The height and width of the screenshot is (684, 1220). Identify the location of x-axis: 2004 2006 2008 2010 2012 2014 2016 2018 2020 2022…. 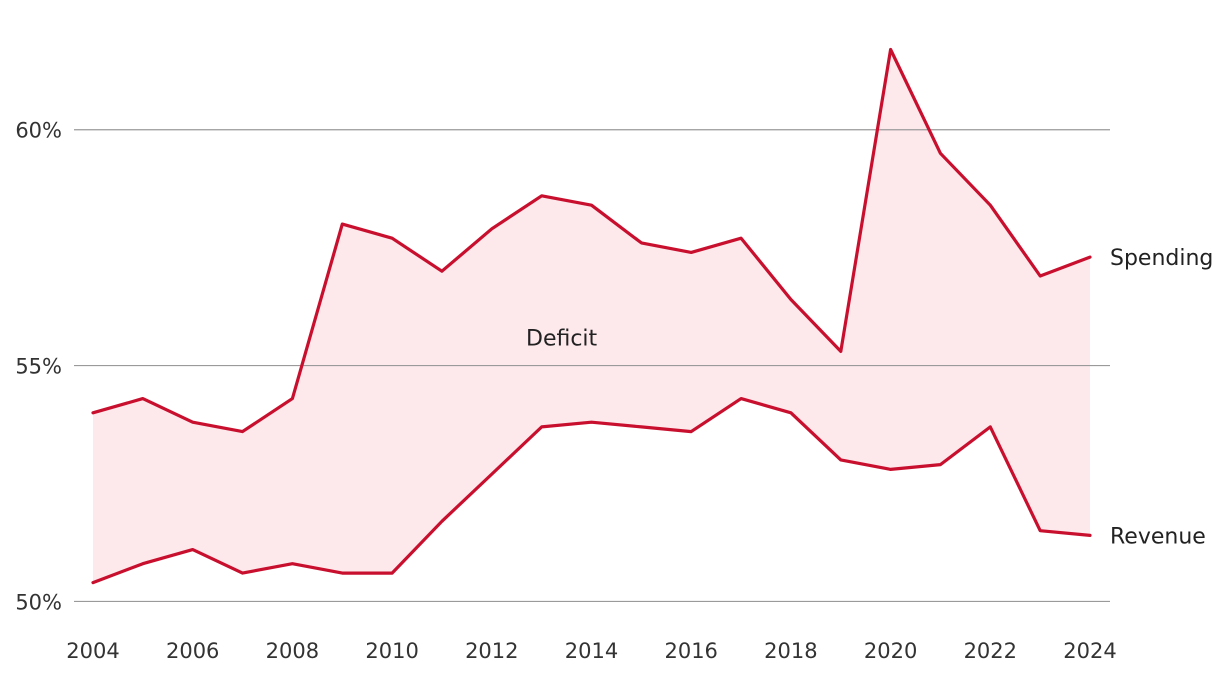
(591, 651).